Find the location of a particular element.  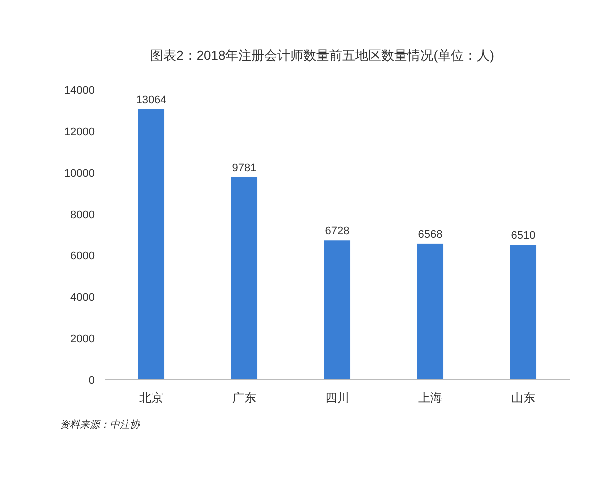

x-tick-label: 北京 is located at coordinates (152, 398).